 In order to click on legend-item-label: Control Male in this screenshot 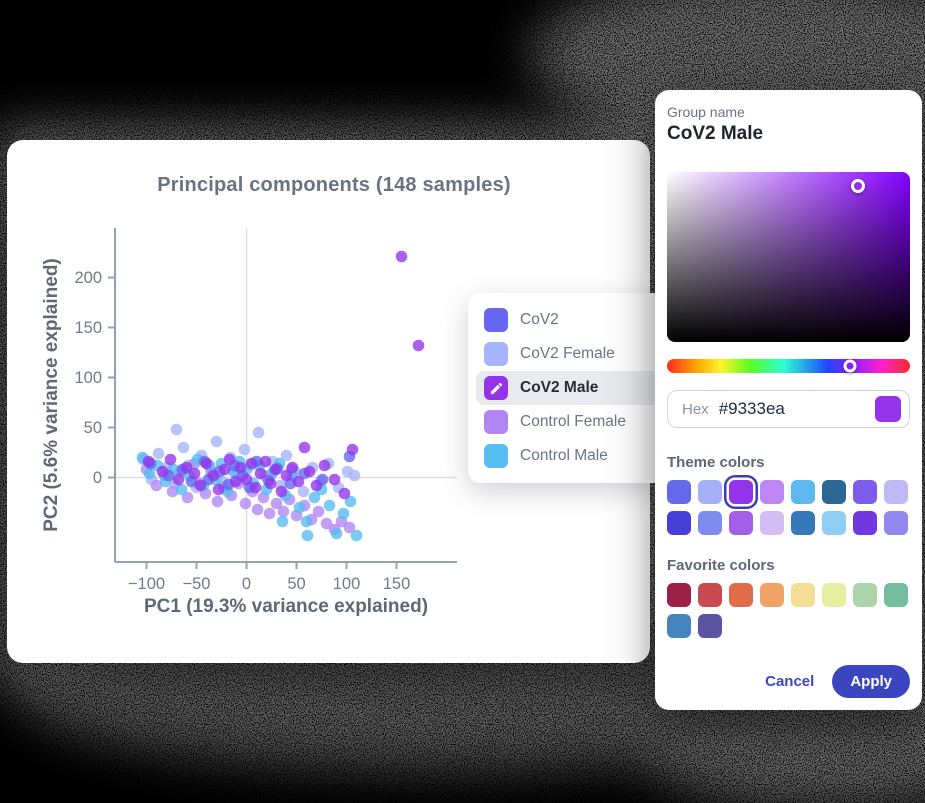, I will do `click(564, 455)`.